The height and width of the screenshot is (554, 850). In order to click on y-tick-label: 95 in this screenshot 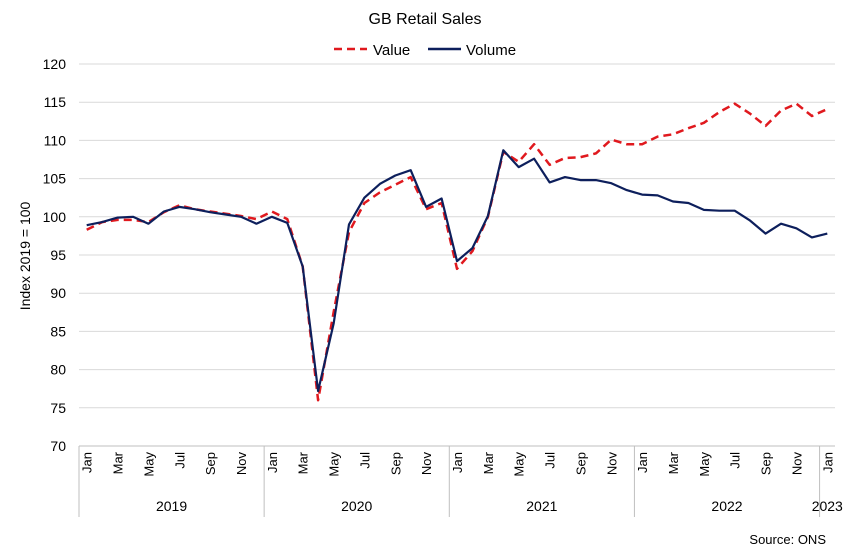, I will do `click(58, 255)`.